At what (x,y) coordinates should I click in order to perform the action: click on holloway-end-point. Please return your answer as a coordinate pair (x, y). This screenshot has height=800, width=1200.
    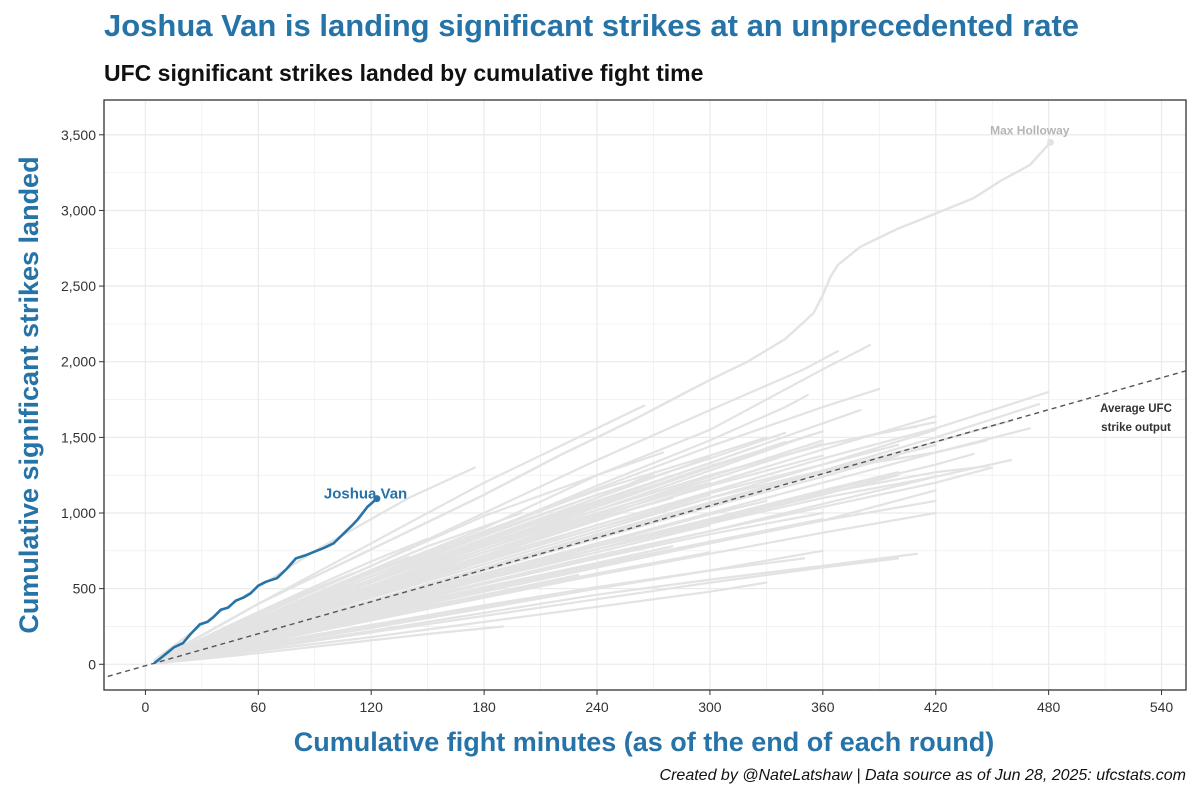
    Looking at the image, I should click on (1051, 142).